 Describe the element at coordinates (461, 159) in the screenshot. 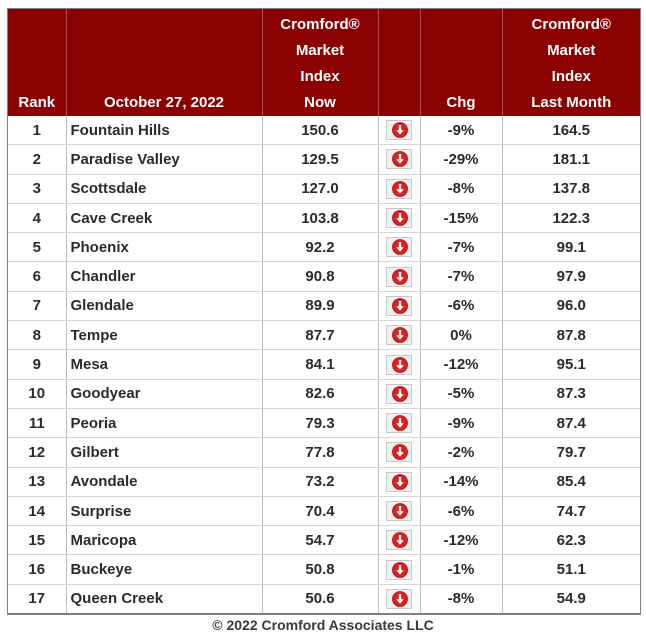

I see `change-cell: -29%` at that location.